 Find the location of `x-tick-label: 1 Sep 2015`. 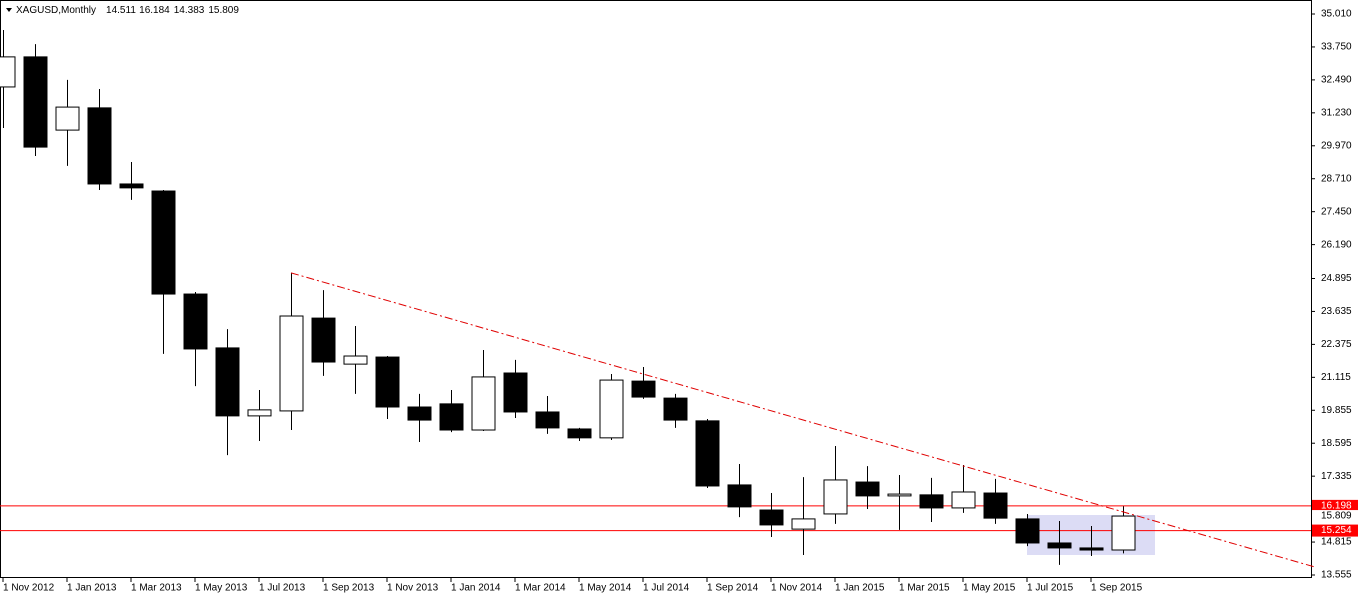

x-tick-label: 1 Sep 2015 is located at coordinates (1117, 588).